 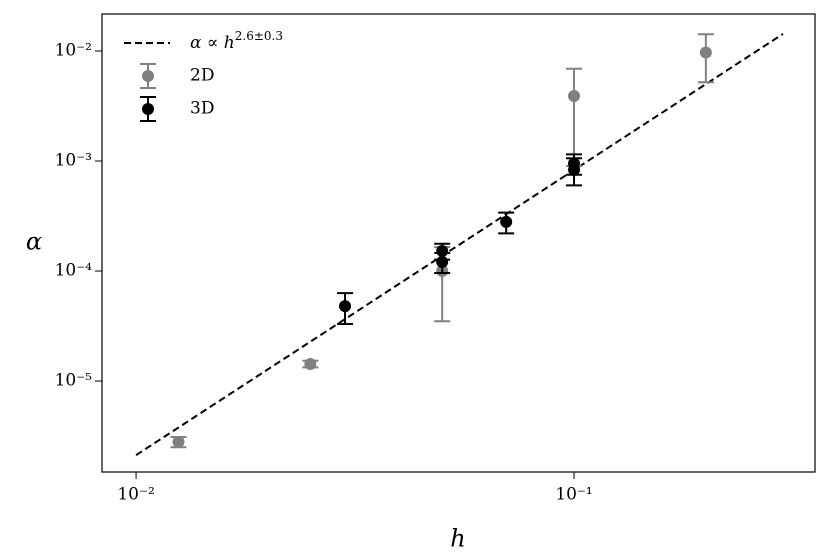 I want to click on x-axis-label: h, so click(x=457, y=539).